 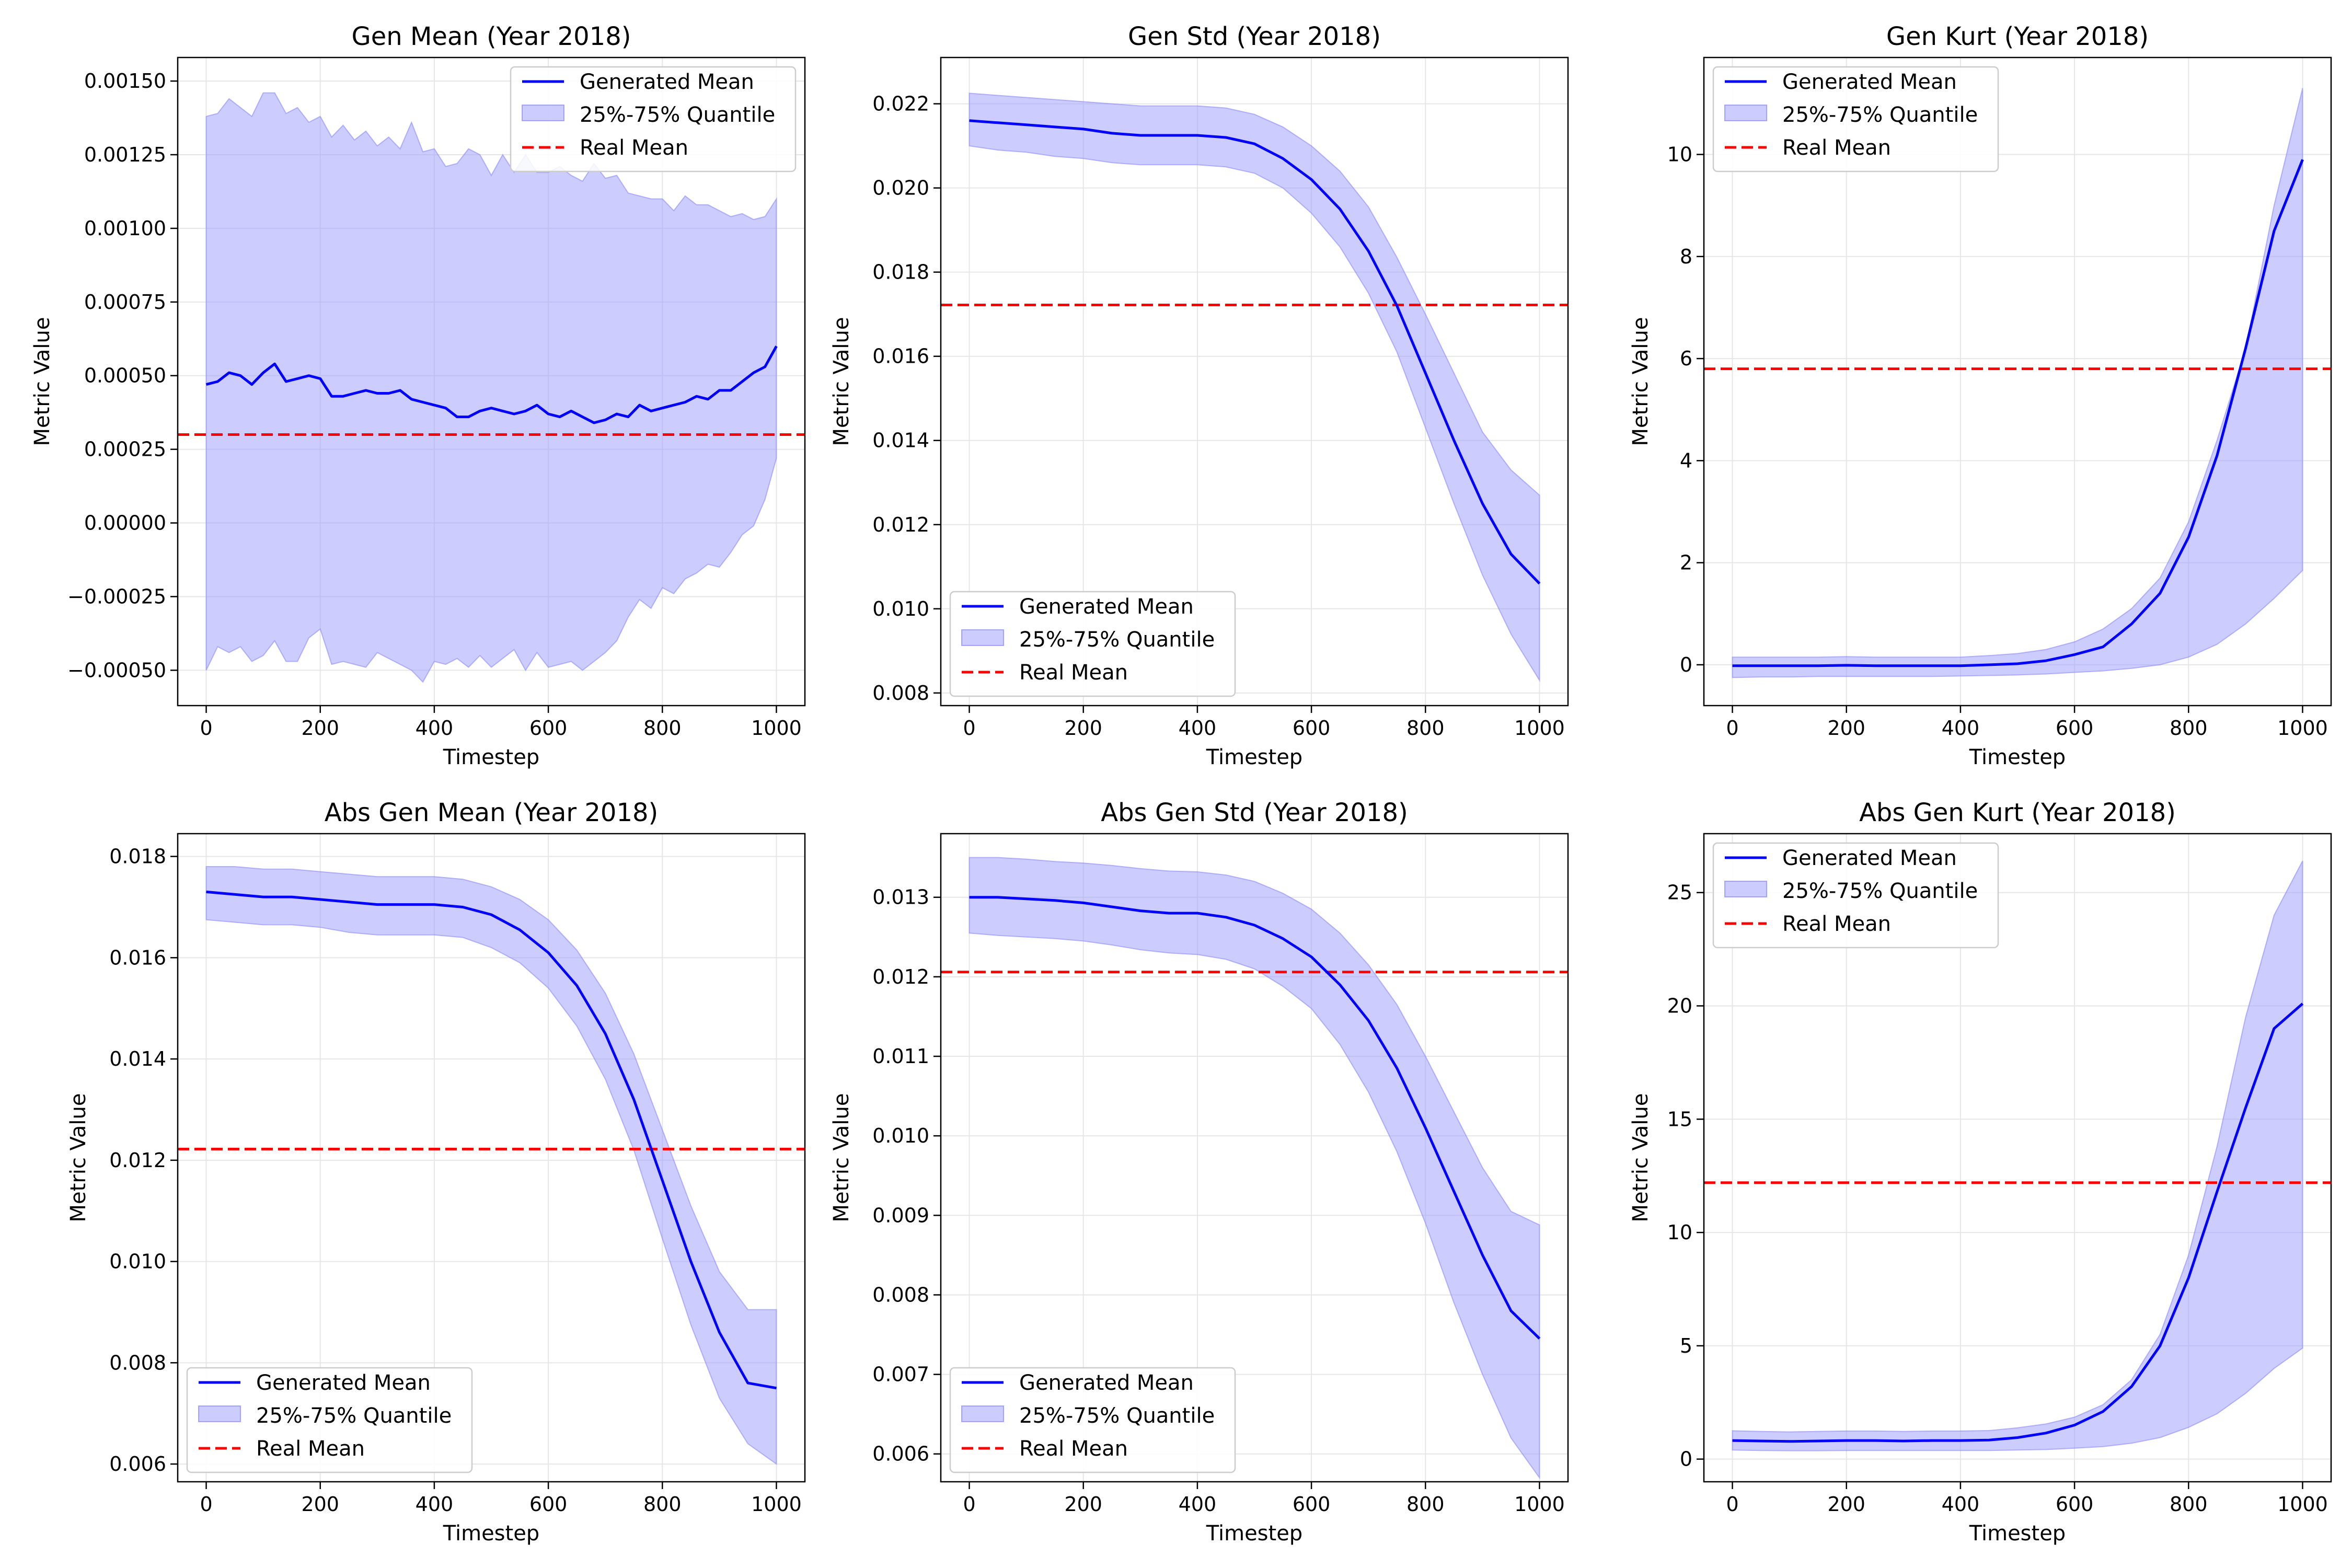 I want to click on y-tick-label: 10, so click(x=1679, y=1232).